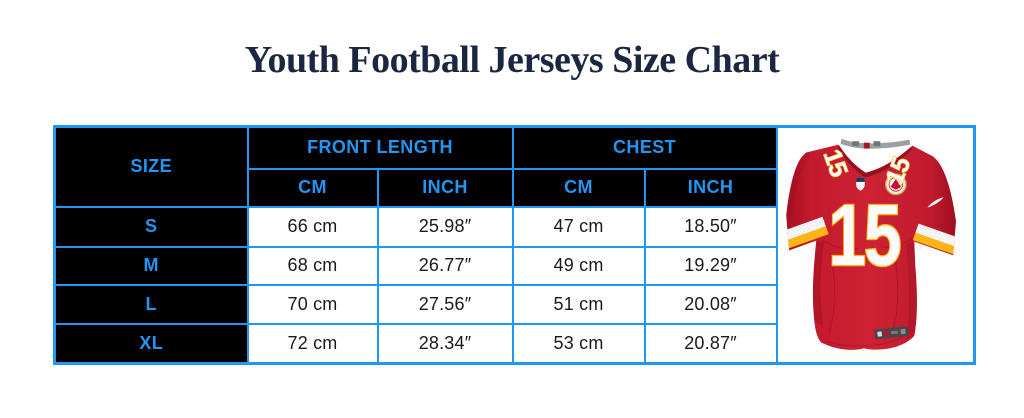 This screenshot has height=418, width=1024. What do you see at coordinates (312, 343) in the screenshot?
I see `front-length-cm-value: 72 cm` at bounding box center [312, 343].